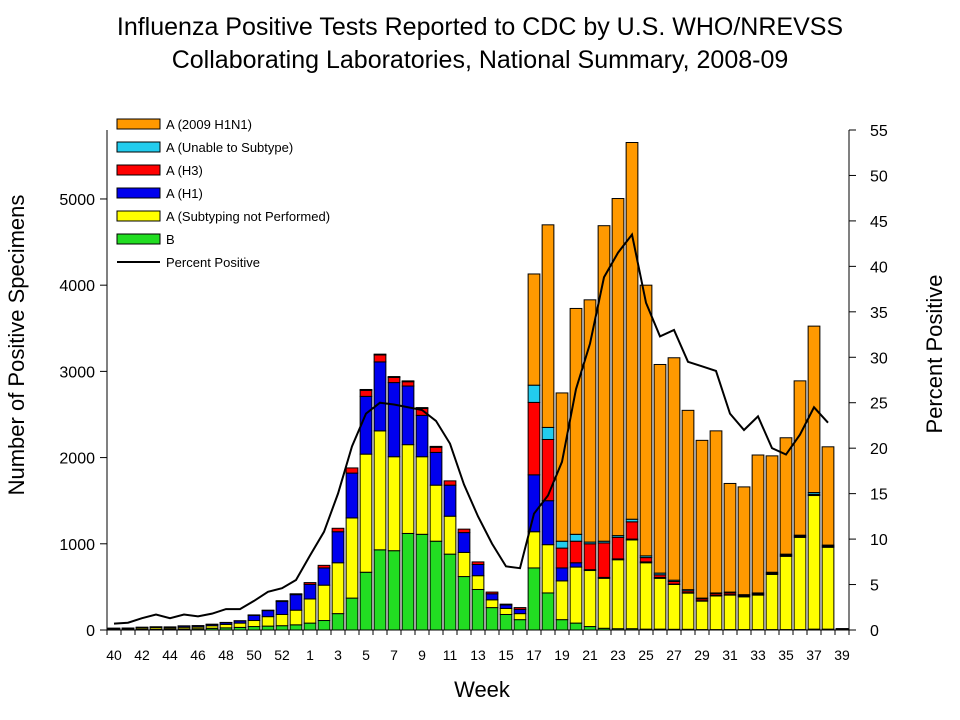 This screenshot has height=720, width=960. I want to click on y-tick-label: 2000, so click(77, 459).